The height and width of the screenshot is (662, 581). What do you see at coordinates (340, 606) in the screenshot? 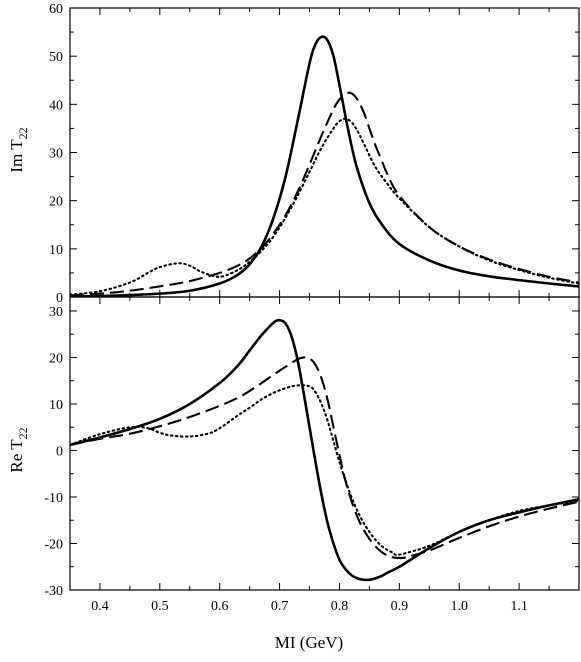
I see `x-tick-label: 0.8` at bounding box center [340, 606].